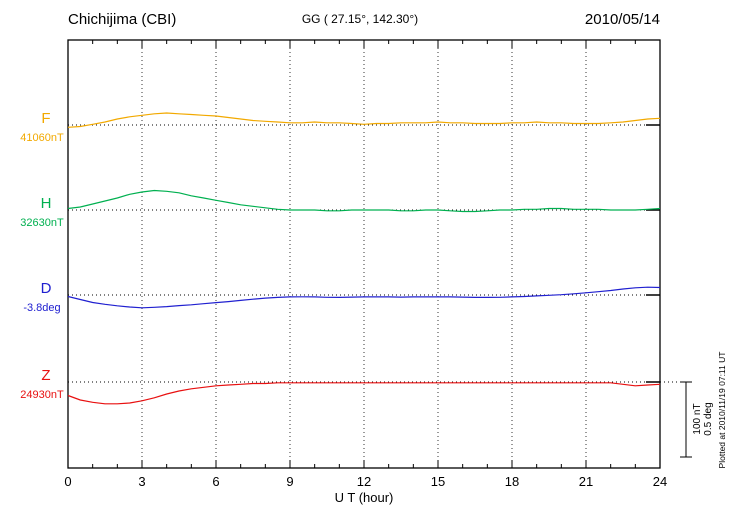 This screenshot has width=730, height=520. Describe the element at coordinates (46, 288) in the screenshot. I see `series-label-D: D` at that location.